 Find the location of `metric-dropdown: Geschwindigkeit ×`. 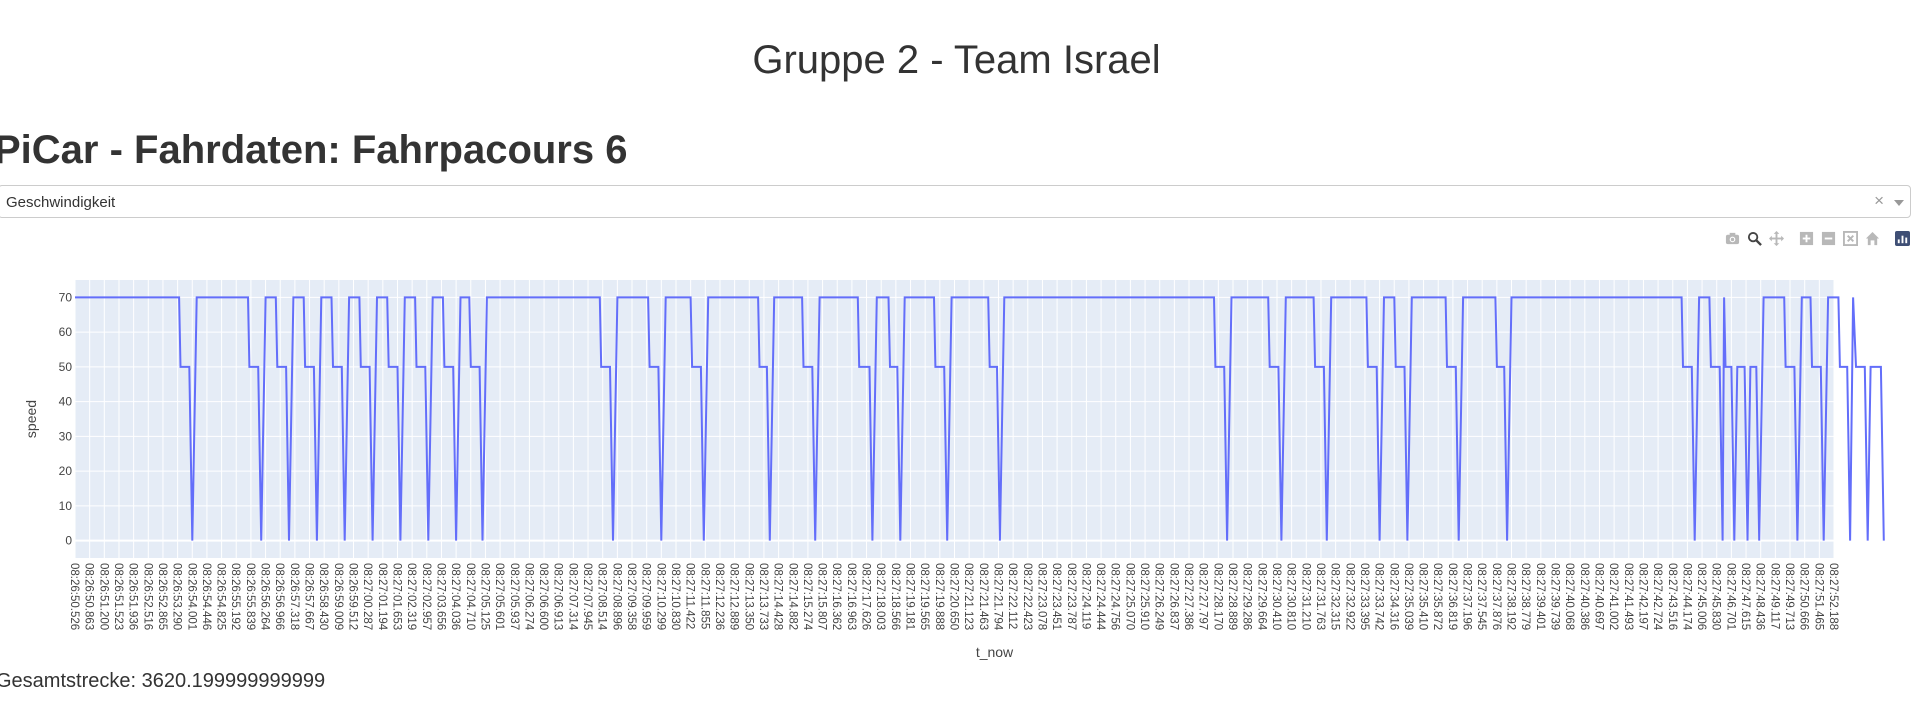

metric-dropdown: Geschwindigkeit × is located at coordinates (955, 201).